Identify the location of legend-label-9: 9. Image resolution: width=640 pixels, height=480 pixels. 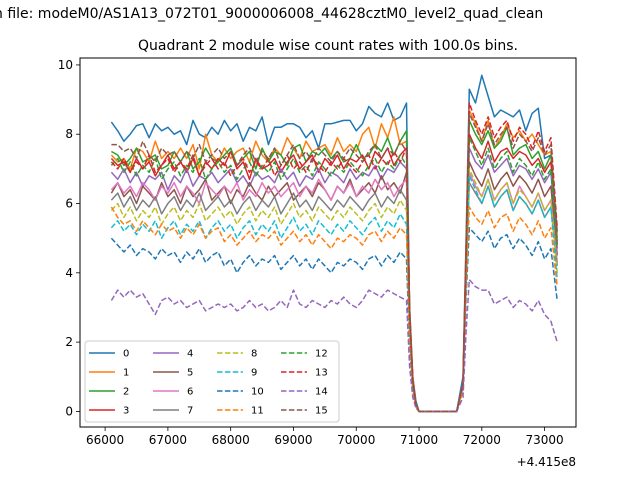
(254, 373).